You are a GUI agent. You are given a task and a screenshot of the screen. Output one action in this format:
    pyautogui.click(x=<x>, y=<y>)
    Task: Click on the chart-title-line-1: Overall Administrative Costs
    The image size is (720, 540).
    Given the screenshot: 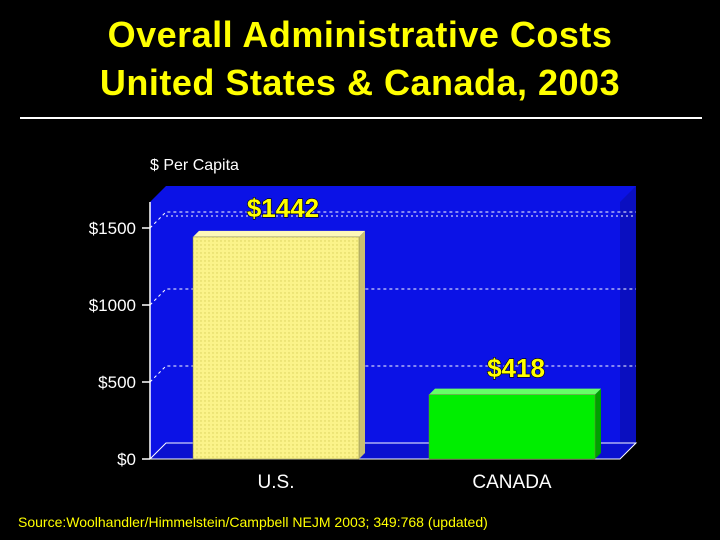 What is the action you would take?
    pyautogui.click(x=360, y=34)
    